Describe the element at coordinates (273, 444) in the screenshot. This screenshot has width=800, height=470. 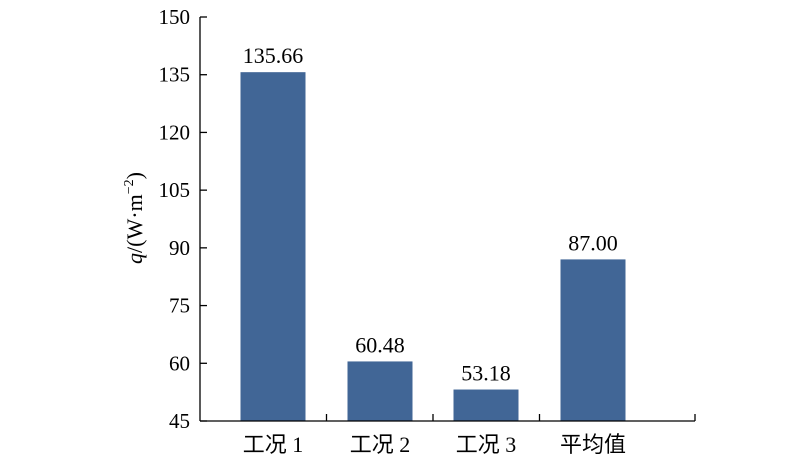
I see `category-label-1: 工况 1` at that location.